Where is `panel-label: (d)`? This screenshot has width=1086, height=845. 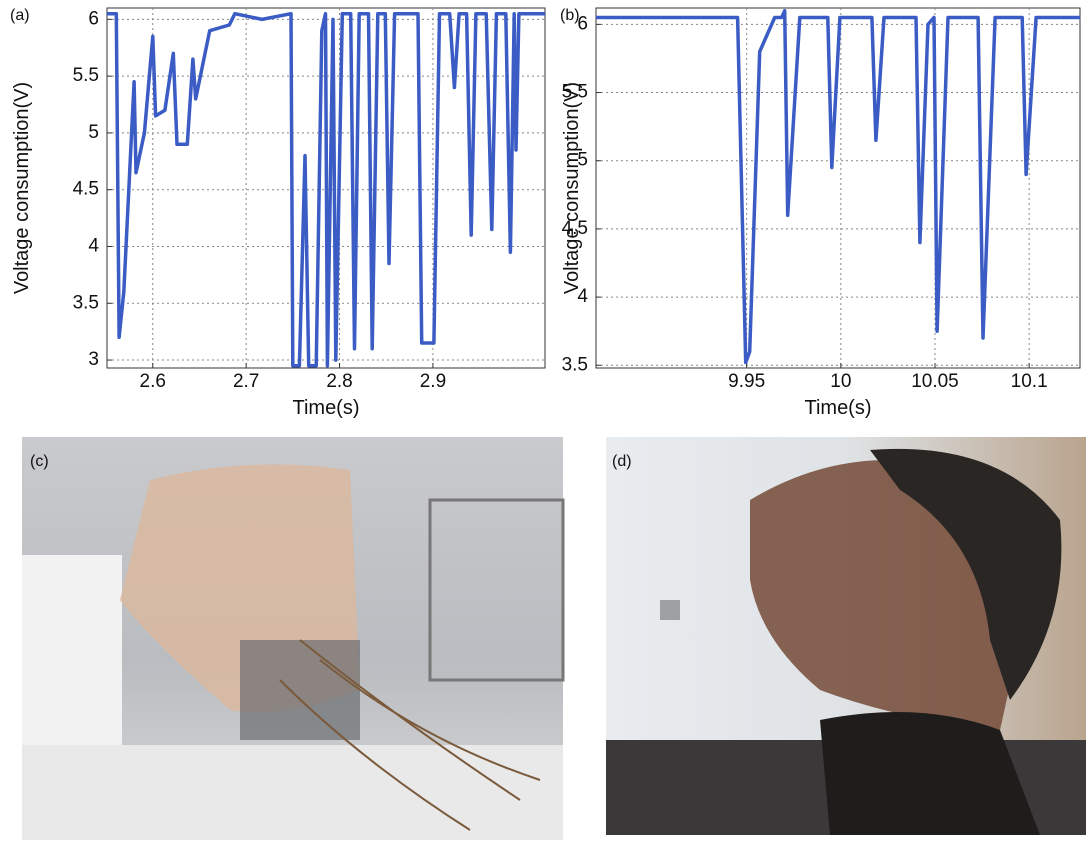
panel-label: (d) is located at coordinates (622, 461).